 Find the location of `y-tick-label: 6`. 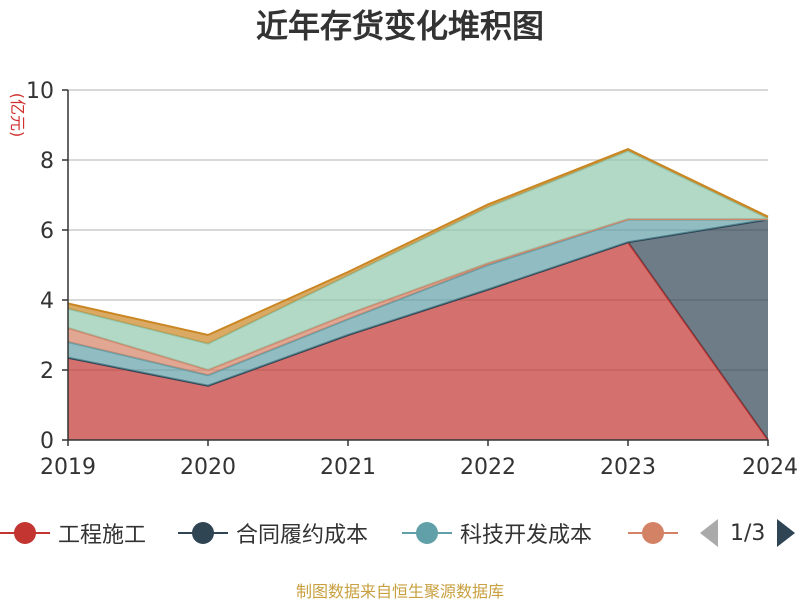

y-tick-label: 6 is located at coordinates (47, 231).